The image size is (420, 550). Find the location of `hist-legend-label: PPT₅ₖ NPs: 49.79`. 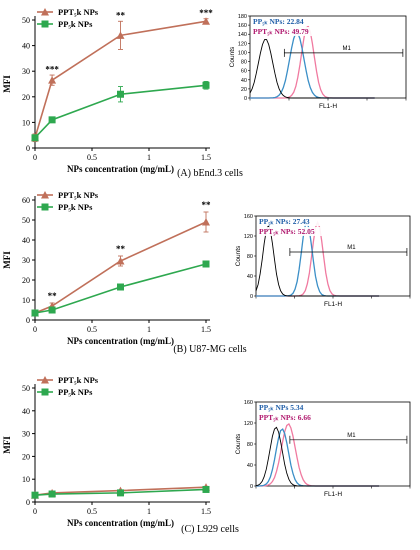

hist-legend-label: PPT₅ₖ NPs: 49.79 is located at coordinates (281, 31).